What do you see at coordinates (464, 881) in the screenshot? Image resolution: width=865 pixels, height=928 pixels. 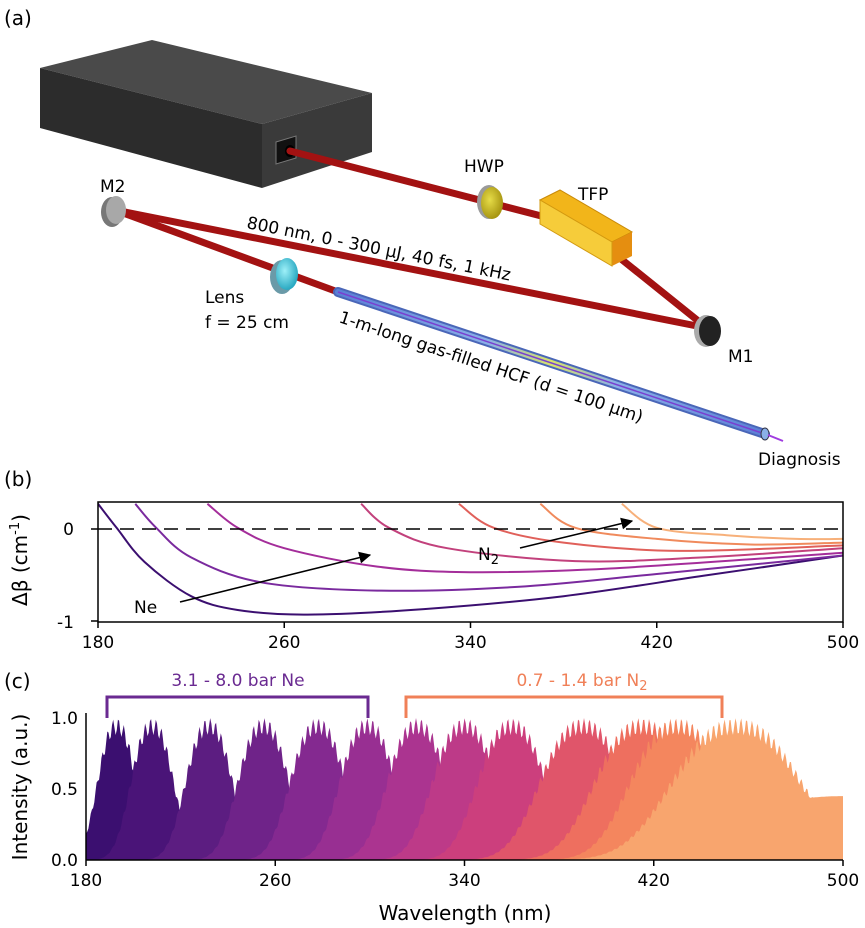 I see `panel-c-xtick-340: 340` at bounding box center [464, 881].